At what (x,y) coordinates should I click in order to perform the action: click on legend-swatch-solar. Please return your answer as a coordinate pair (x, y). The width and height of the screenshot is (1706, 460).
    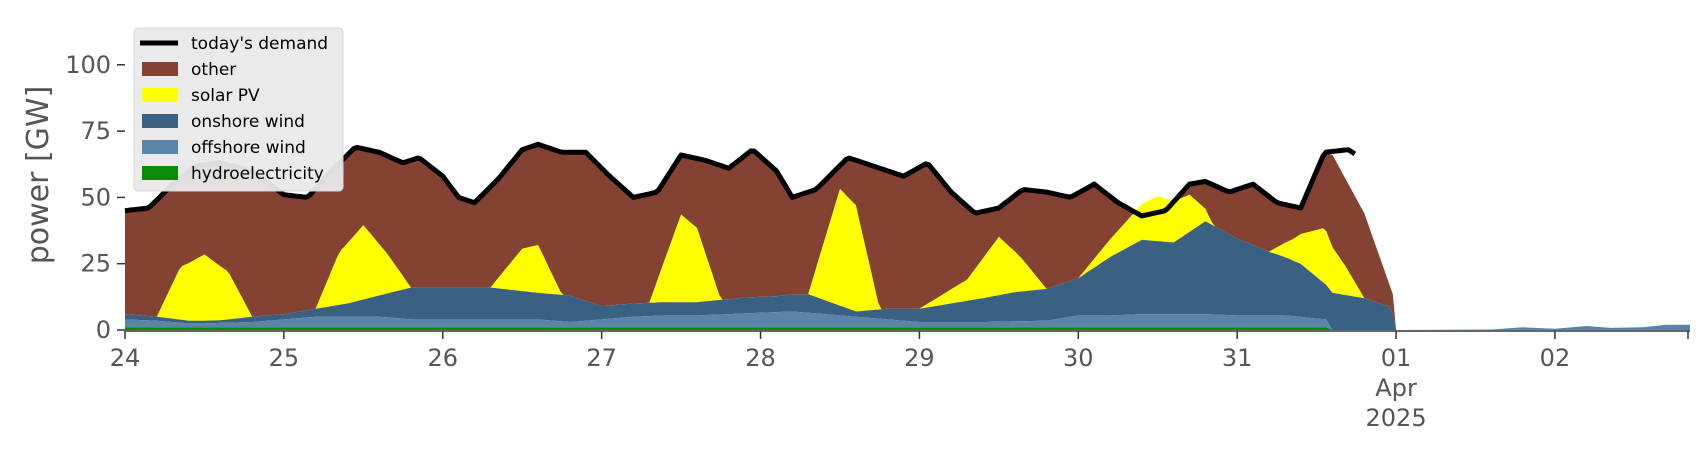
    Looking at the image, I should click on (160, 95).